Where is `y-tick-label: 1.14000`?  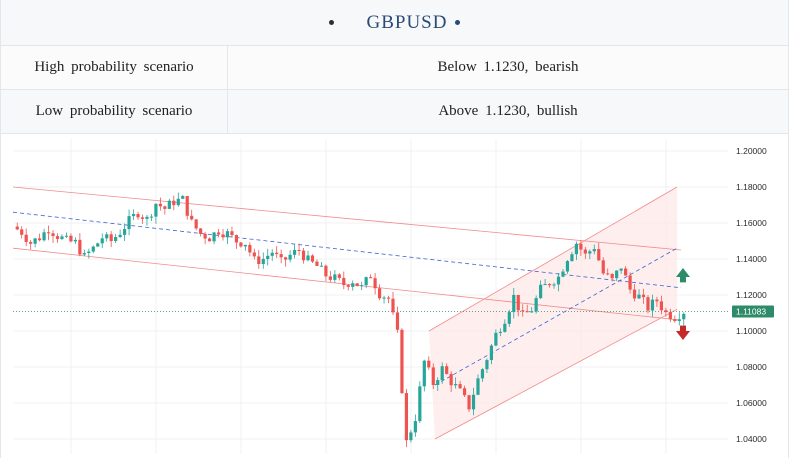 y-tick-label: 1.14000 is located at coordinates (751, 259).